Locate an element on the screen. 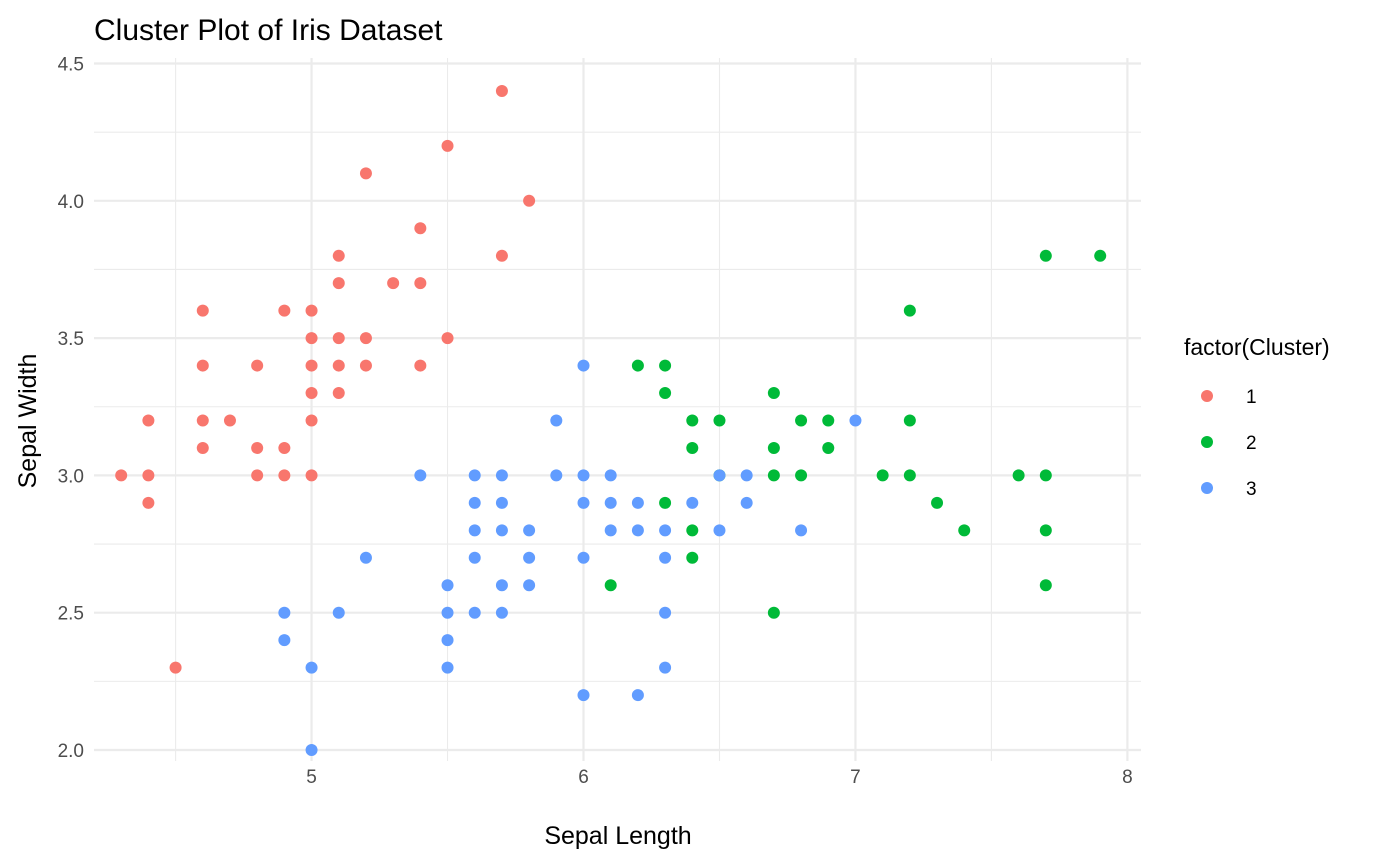  x-tick-label: 6 is located at coordinates (583, 777).